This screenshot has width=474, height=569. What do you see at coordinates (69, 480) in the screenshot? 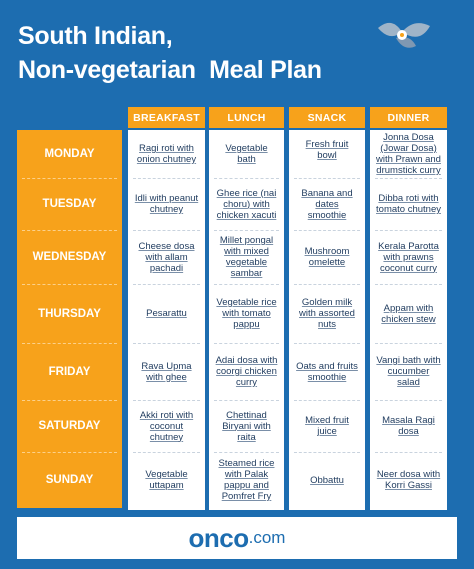
I see `day-label: SUNDAY` at bounding box center [69, 480].